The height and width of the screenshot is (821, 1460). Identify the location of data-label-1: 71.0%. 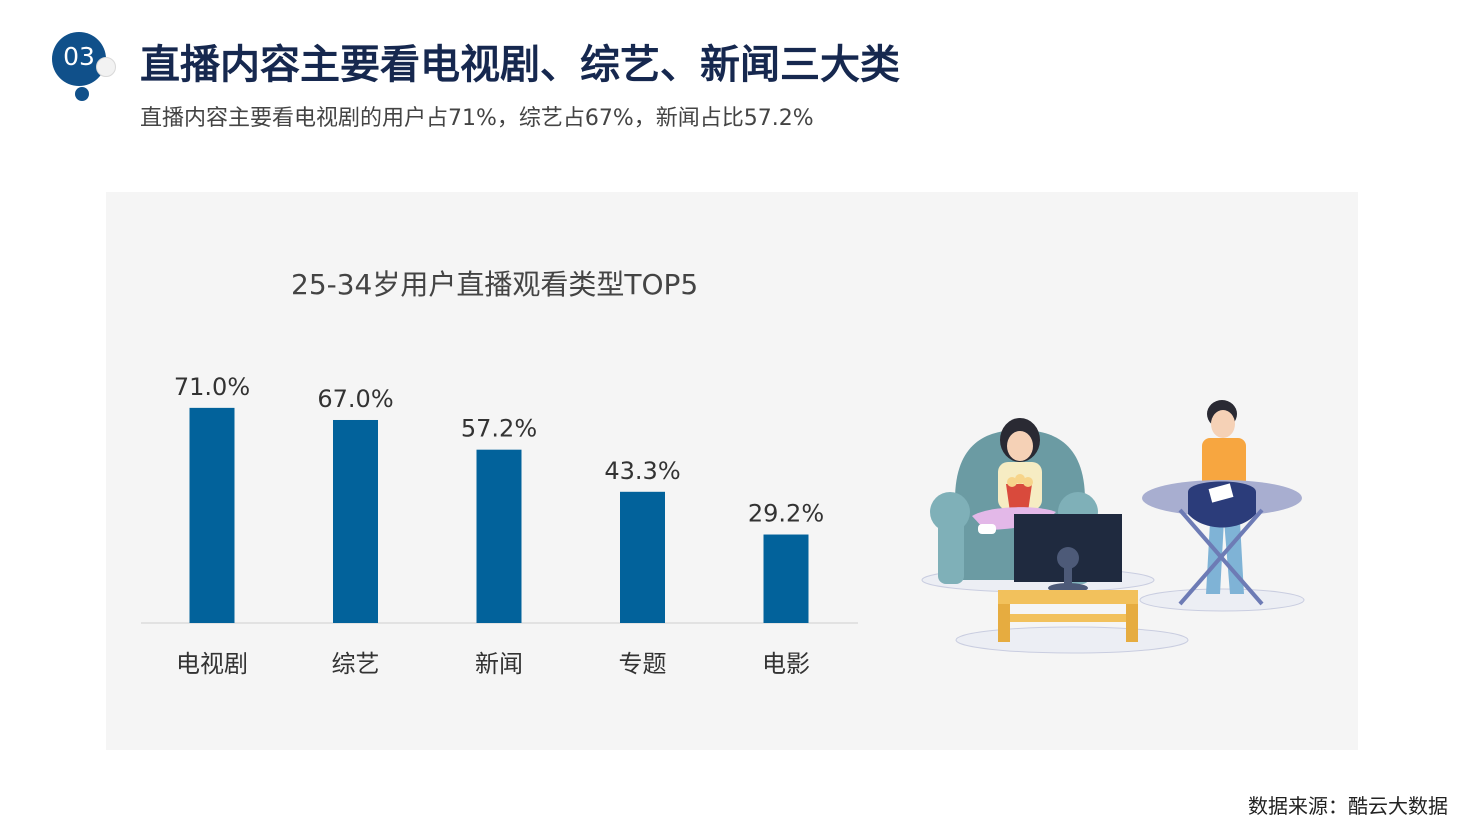
(212, 387).